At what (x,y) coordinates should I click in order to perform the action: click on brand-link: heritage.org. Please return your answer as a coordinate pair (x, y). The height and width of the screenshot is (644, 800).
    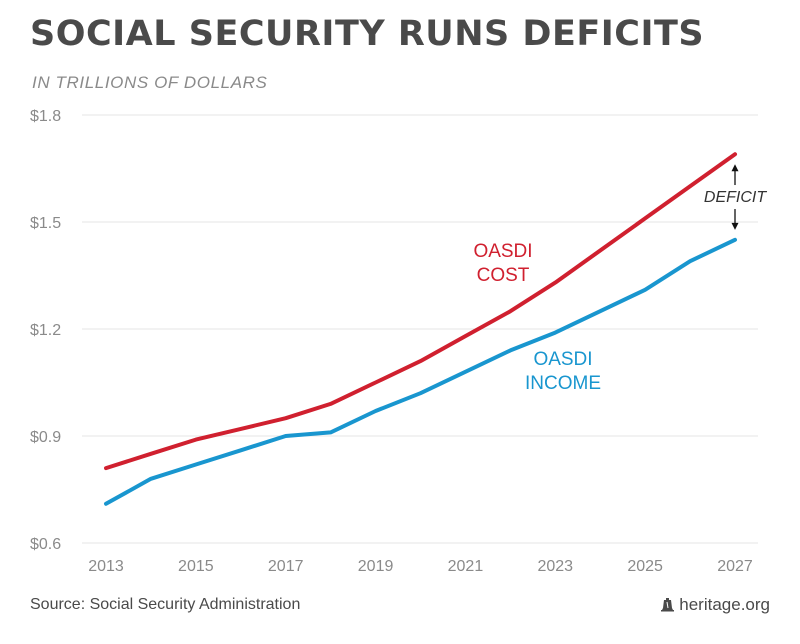
    Looking at the image, I should click on (715, 605).